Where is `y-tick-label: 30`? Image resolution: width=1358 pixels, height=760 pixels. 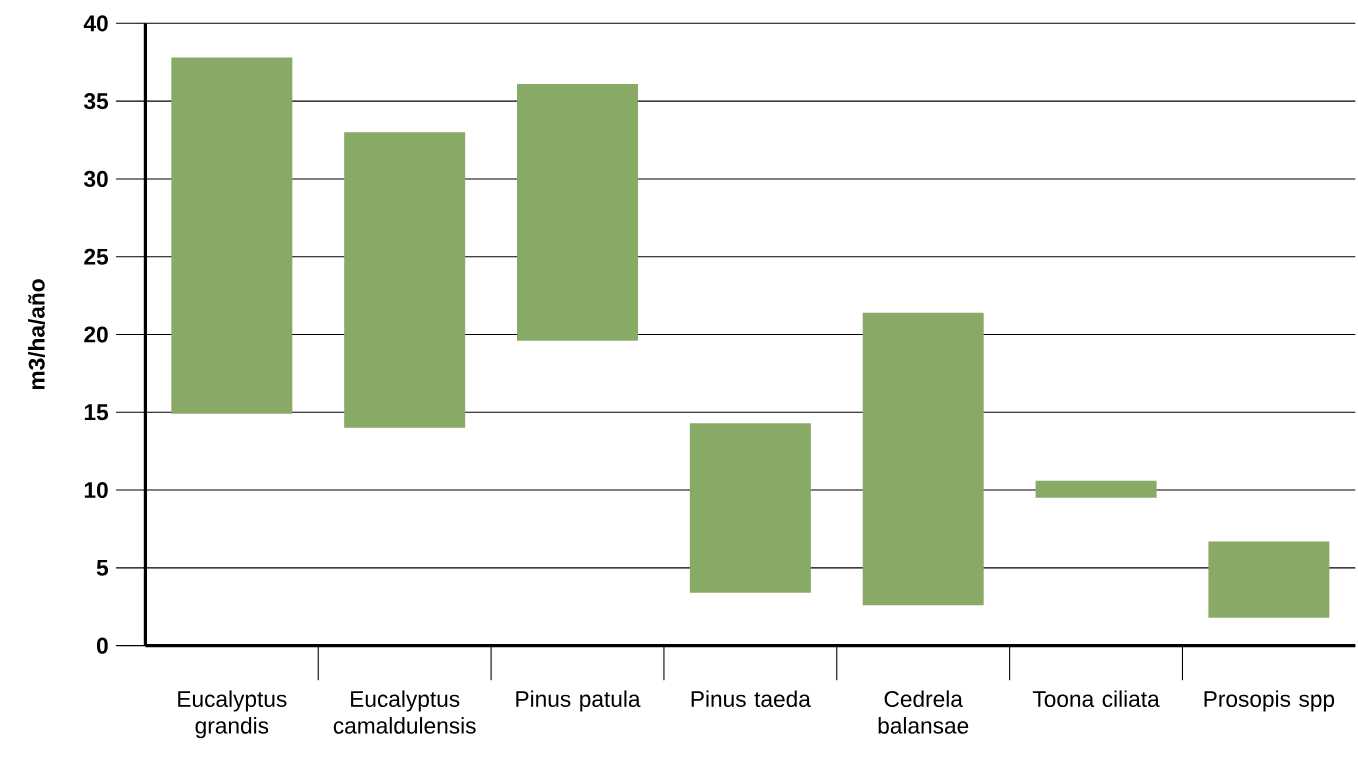 y-tick-label: 30 is located at coordinates (95, 178).